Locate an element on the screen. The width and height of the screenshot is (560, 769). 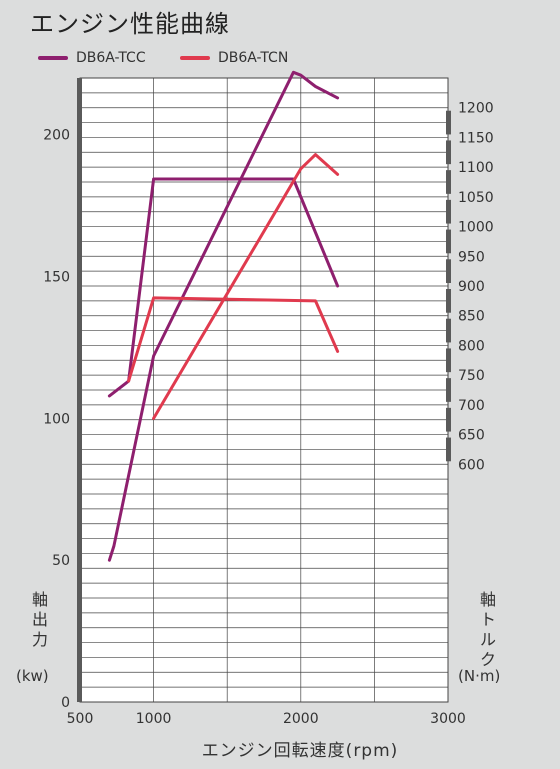
y-left-tick-label: 0 is located at coordinates (65, 703).